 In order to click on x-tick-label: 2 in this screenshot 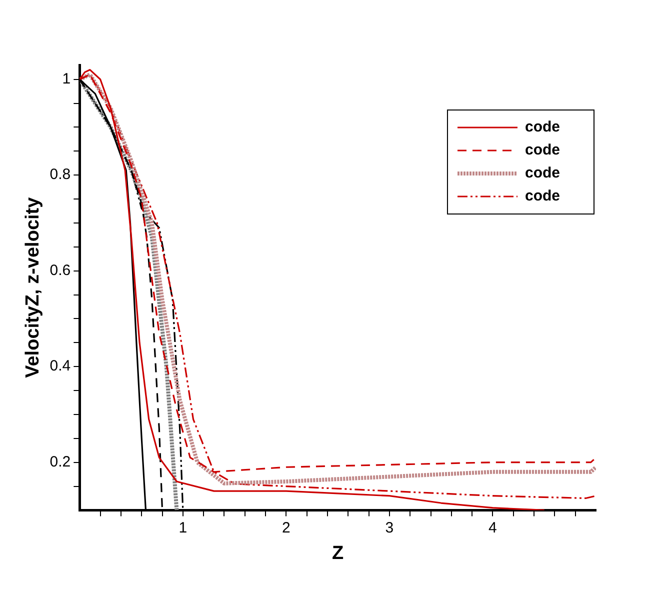, I will do `click(286, 527)`.